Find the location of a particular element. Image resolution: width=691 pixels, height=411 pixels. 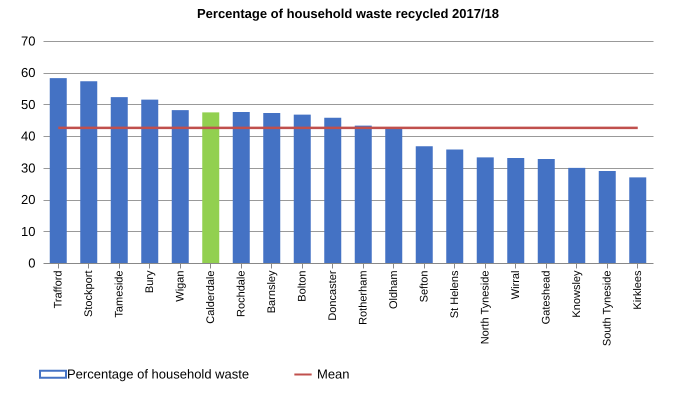

x-tick-label: Doncaster is located at coordinates (332, 295).